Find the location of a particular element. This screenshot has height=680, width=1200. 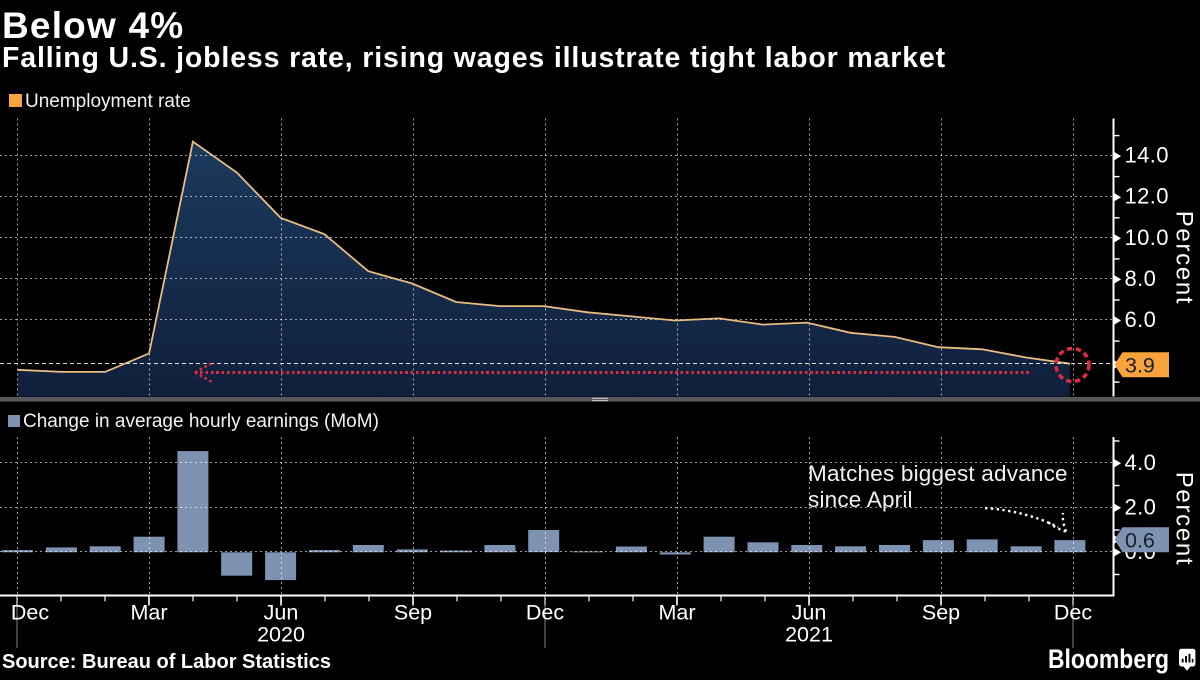

svg-text: 4.0 is located at coordinates (1141, 462).